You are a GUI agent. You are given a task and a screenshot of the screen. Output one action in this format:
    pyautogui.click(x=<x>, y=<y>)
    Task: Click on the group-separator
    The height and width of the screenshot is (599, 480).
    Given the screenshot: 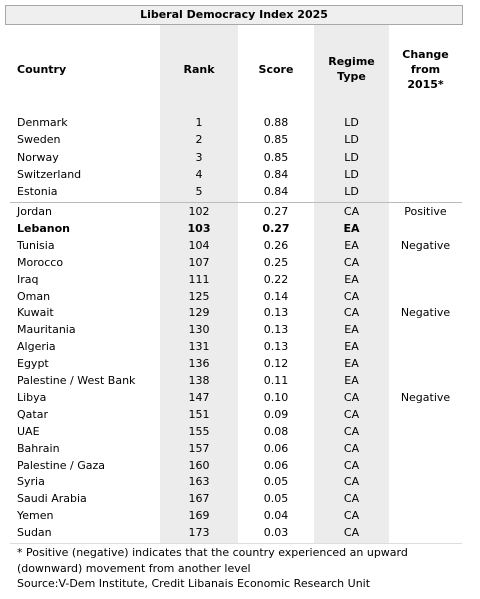 What is the action you would take?
    pyautogui.click(x=236, y=202)
    